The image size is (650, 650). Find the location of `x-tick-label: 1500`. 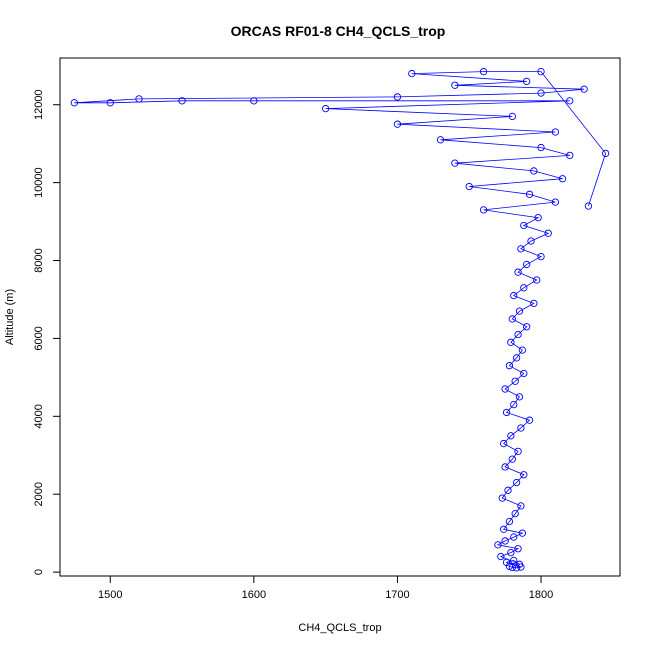

x-tick-label: 1500 is located at coordinates (110, 595).